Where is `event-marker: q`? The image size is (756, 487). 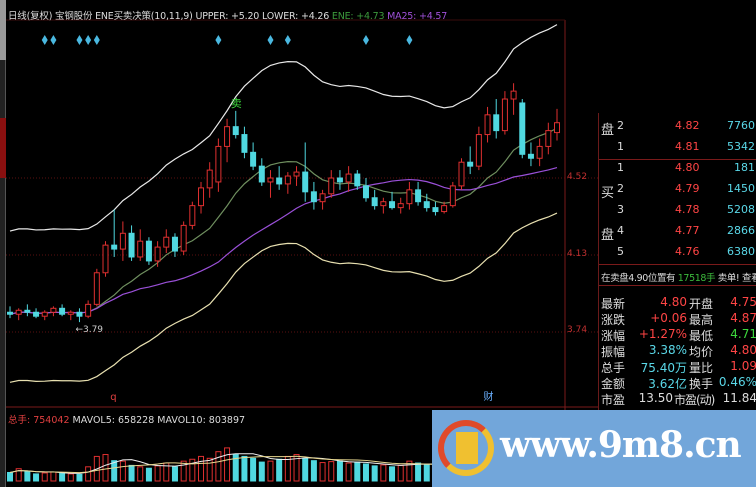
event-marker: q is located at coordinates (113, 397).